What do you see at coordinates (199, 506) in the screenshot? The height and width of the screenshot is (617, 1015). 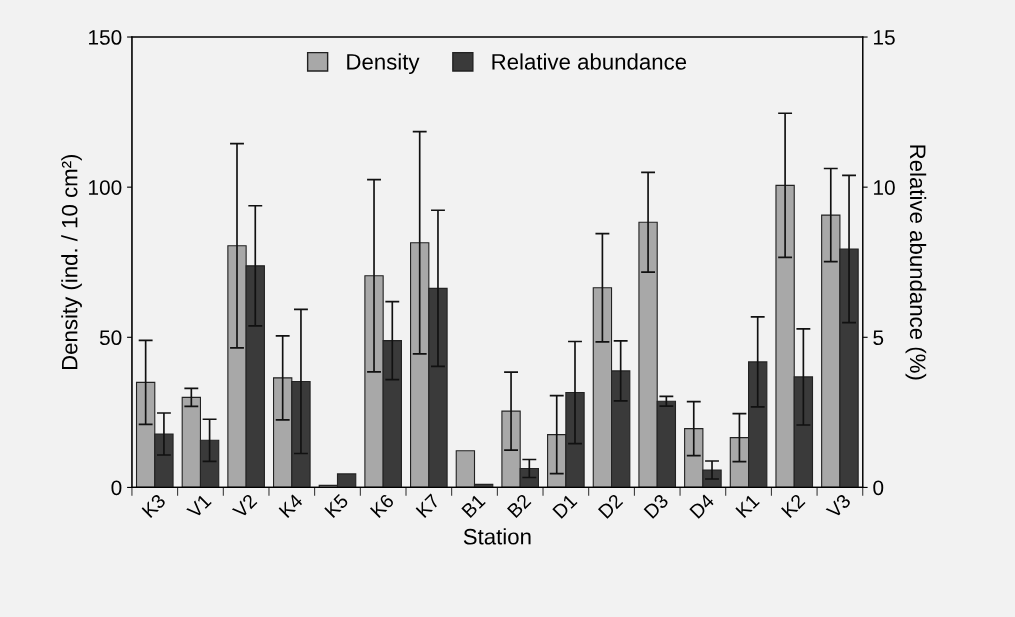 I see `x-tick-label: V1` at bounding box center [199, 506].